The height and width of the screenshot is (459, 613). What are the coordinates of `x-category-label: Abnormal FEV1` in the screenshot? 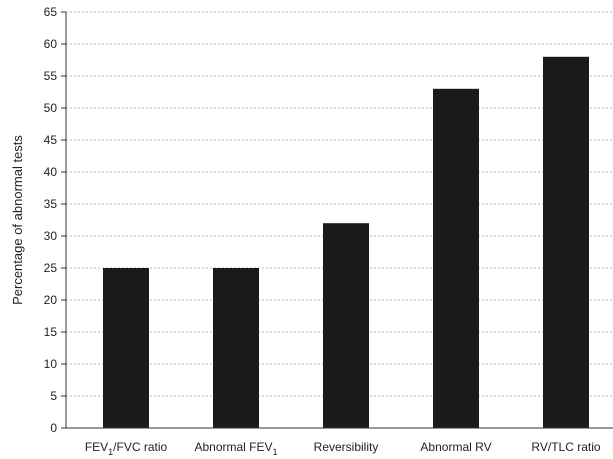 It's located at (235, 448).